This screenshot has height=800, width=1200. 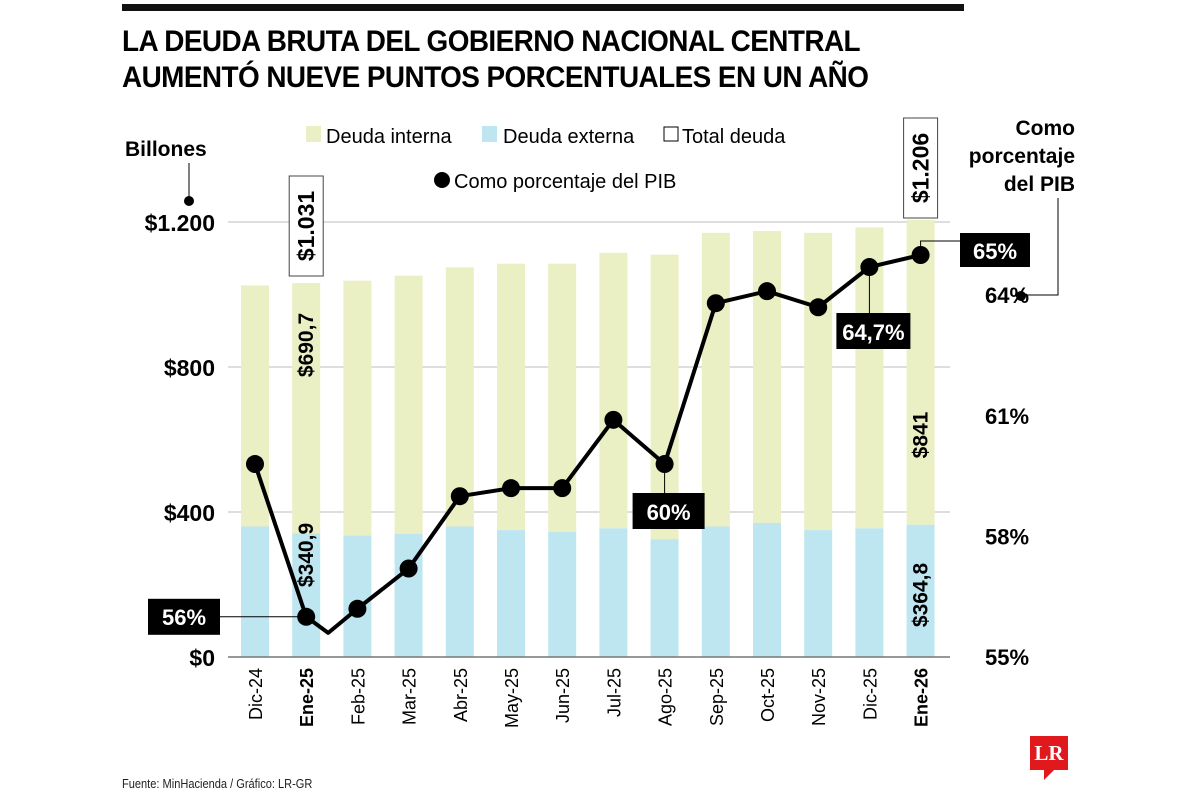 What do you see at coordinates (1021, 296) in the screenshot?
I see `y2-axis-title-dot` at bounding box center [1021, 296].